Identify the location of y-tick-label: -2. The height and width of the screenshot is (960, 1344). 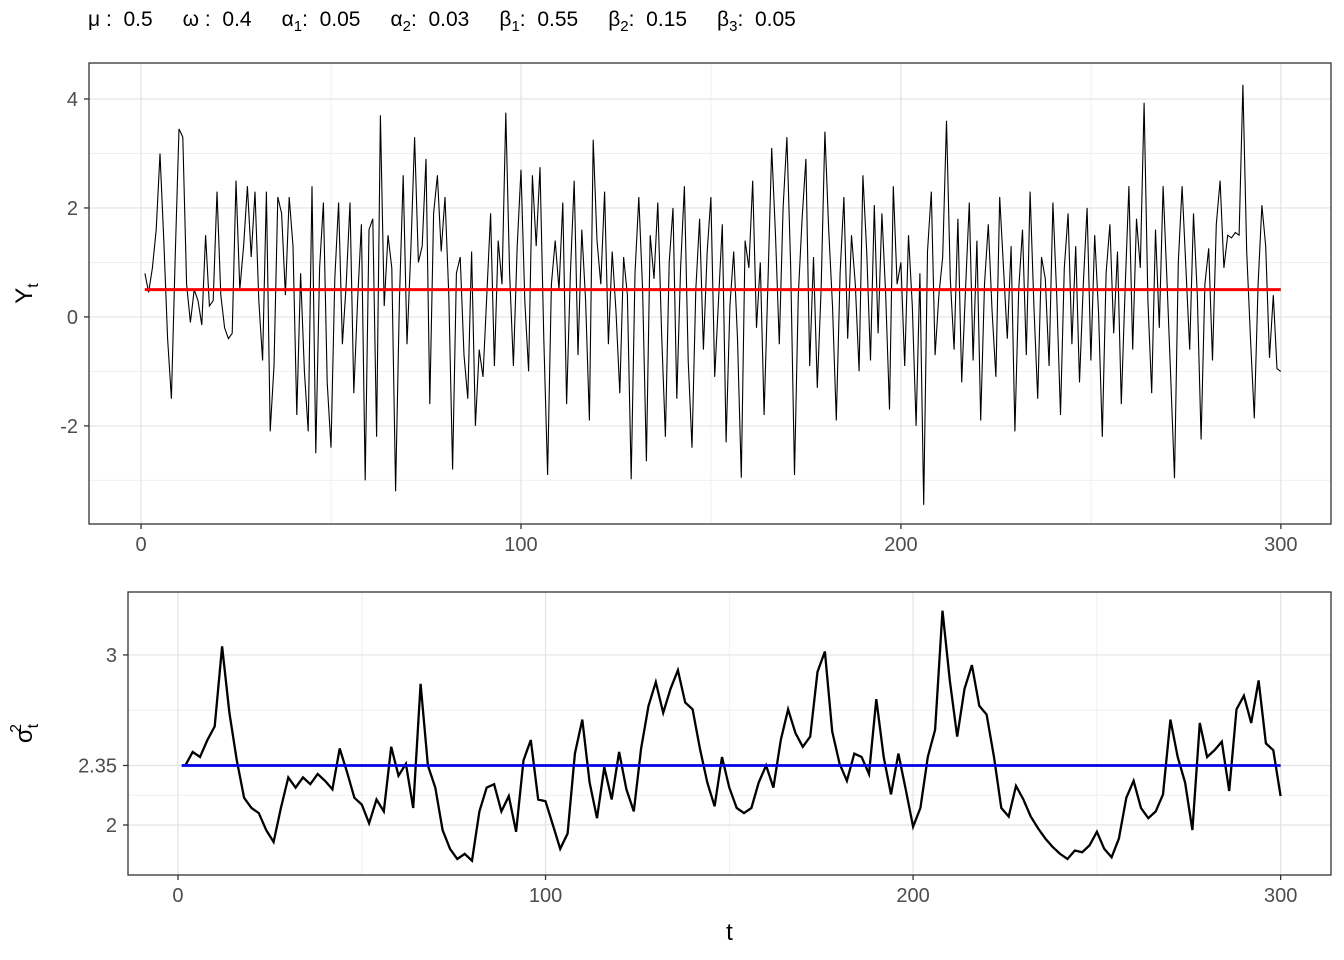
(69, 427).